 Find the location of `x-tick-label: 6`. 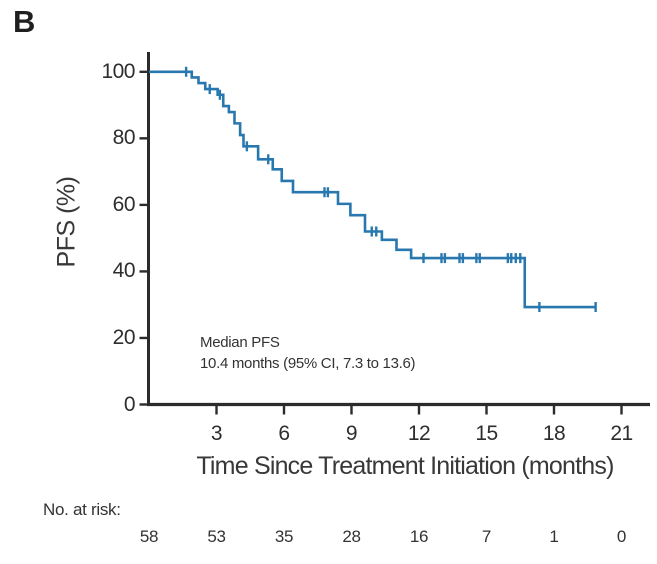

x-tick-label: 6 is located at coordinates (284, 433).